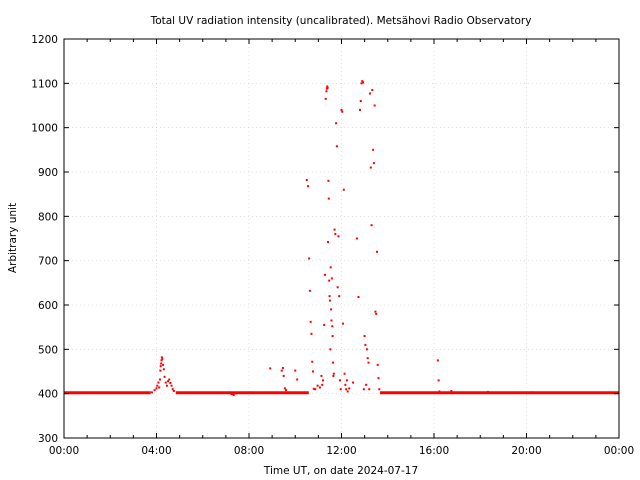 This screenshot has height=480, width=640. What do you see at coordinates (340, 471) in the screenshot?
I see `x-axis-label: Time UT, on date 2024-07-17` at bounding box center [340, 471].